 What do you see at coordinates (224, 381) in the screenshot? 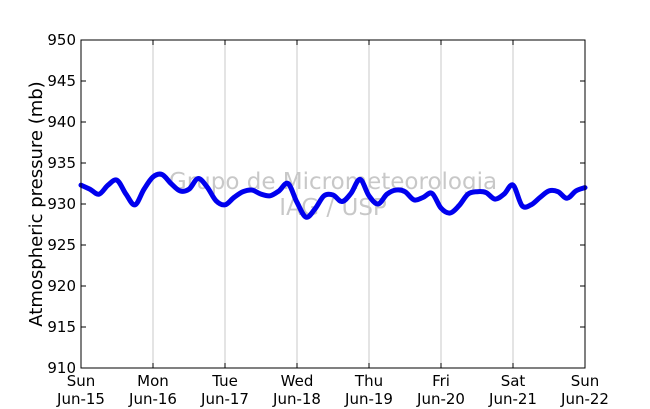
I see `x-tick-label-day: Tue` at bounding box center [224, 381].